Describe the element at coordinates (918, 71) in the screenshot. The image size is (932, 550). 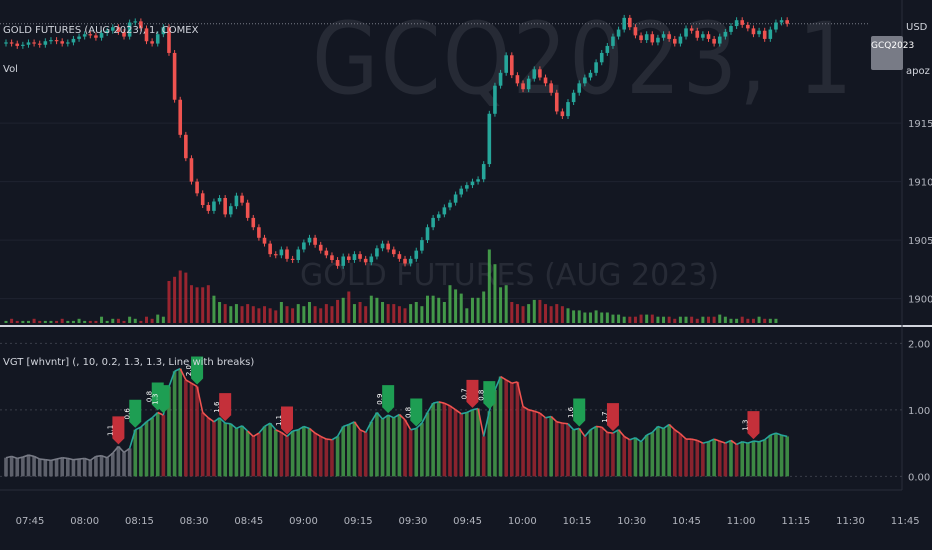
I see `apoz-label: apoz` at that location.